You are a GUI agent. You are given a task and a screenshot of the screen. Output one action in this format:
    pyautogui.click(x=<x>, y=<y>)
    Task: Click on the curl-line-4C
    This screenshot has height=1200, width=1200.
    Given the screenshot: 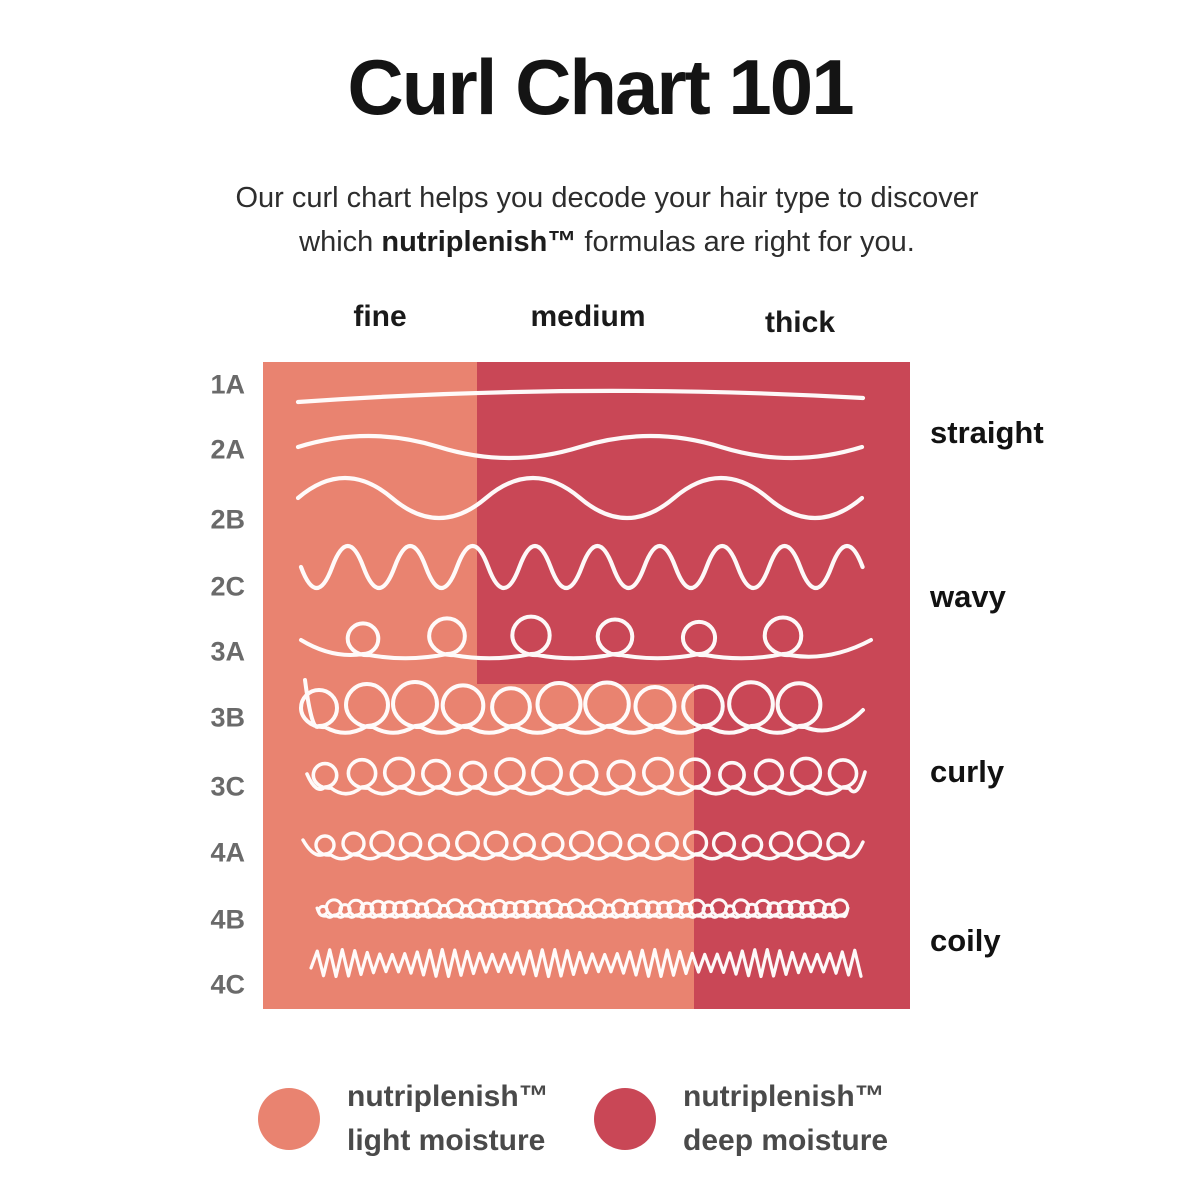 What is the action you would take?
    pyautogui.click(x=586, y=963)
    